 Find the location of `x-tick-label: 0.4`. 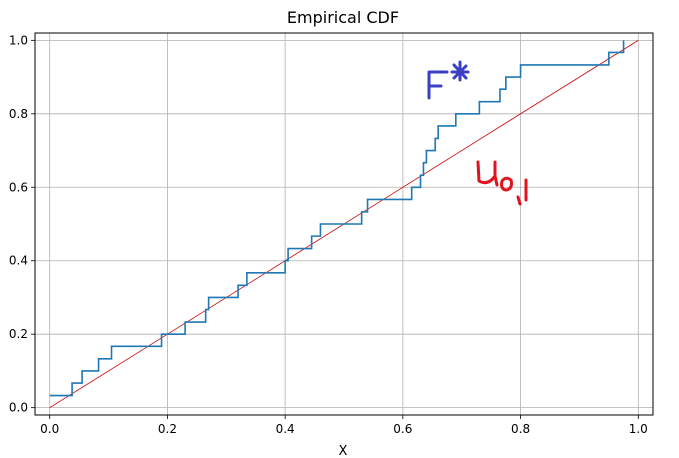

x-tick-label: 0.4 is located at coordinates (285, 429).